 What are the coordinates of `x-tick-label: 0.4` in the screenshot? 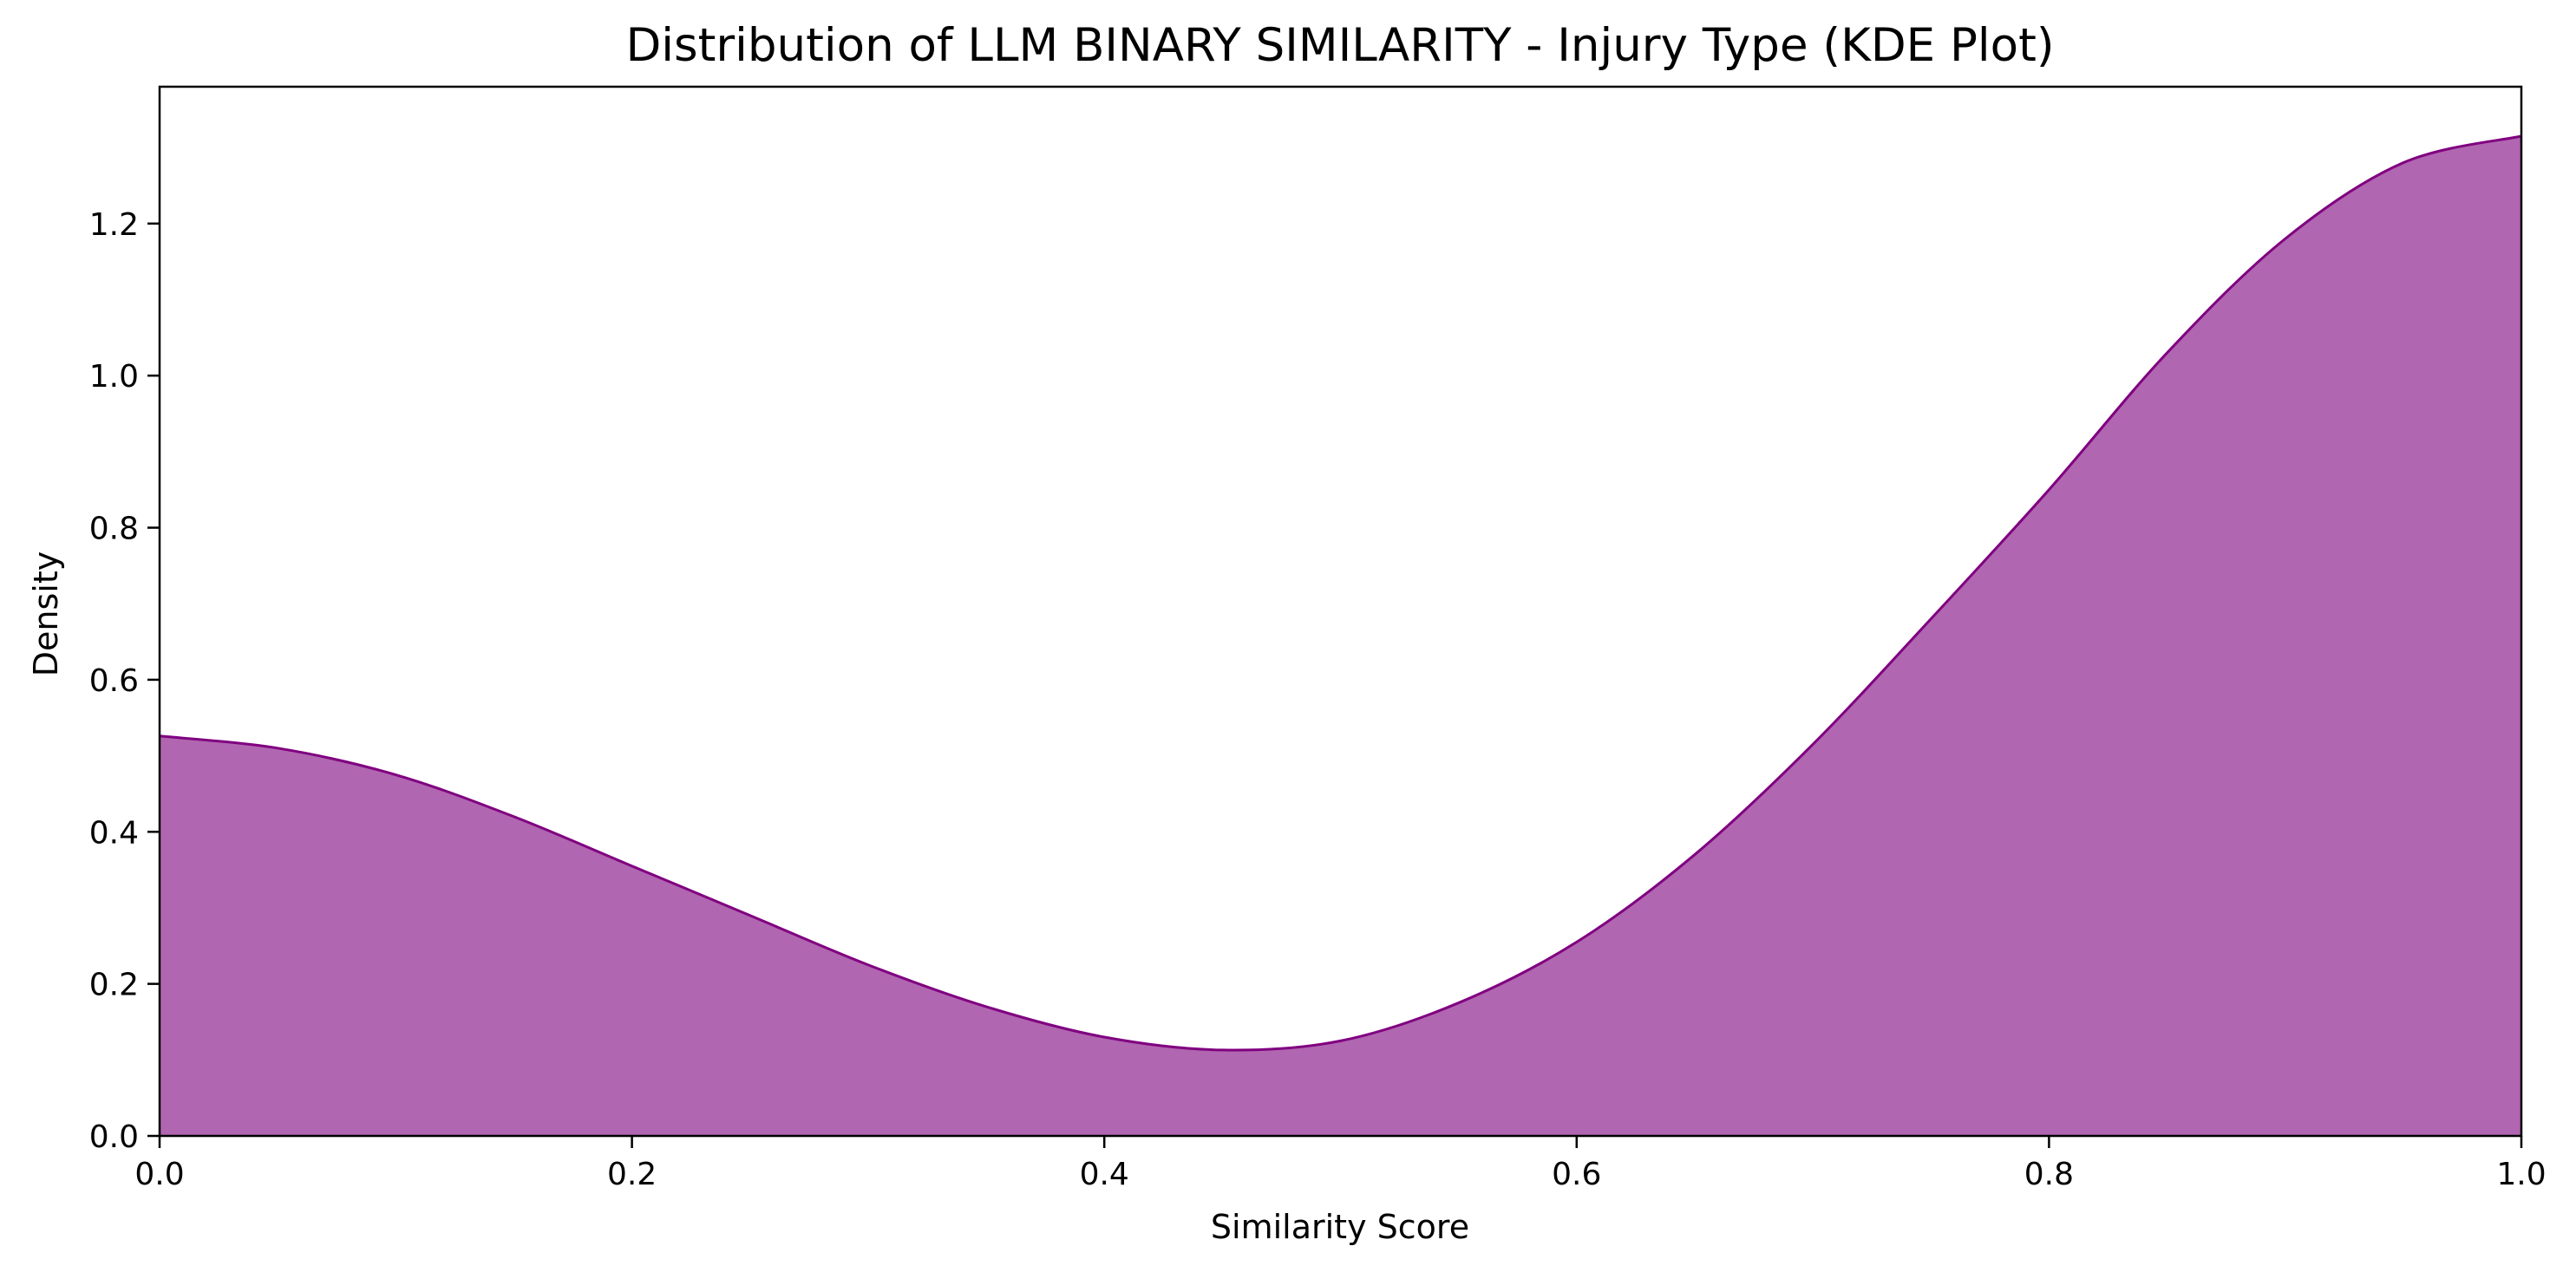 It's located at (1104, 1174).